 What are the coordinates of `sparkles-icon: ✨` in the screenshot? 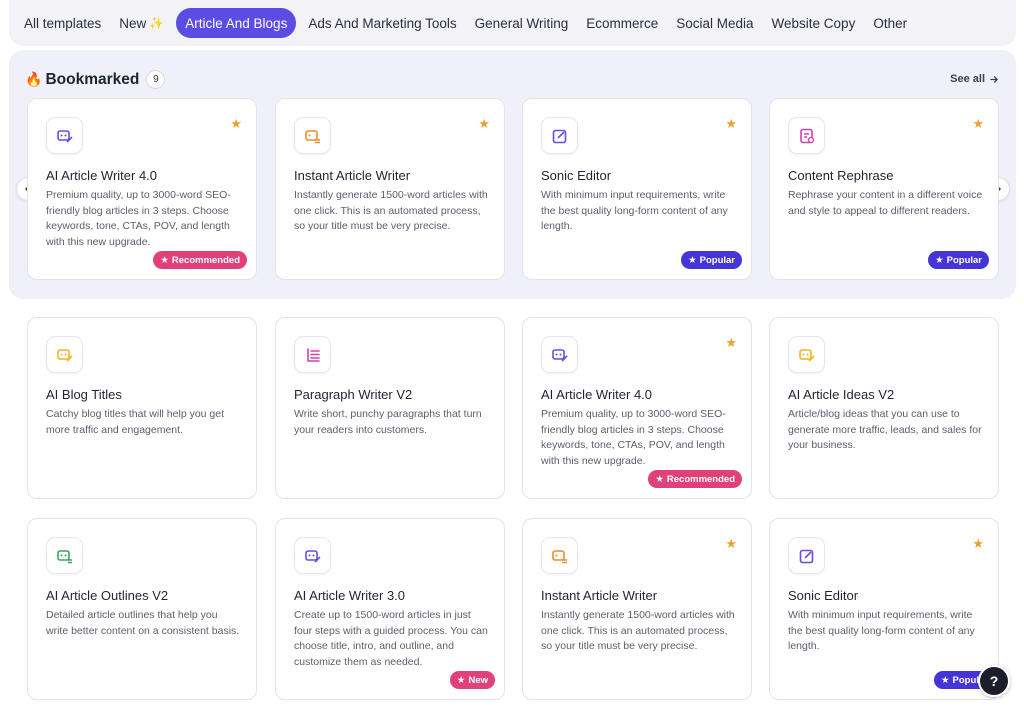 It's located at (157, 23).